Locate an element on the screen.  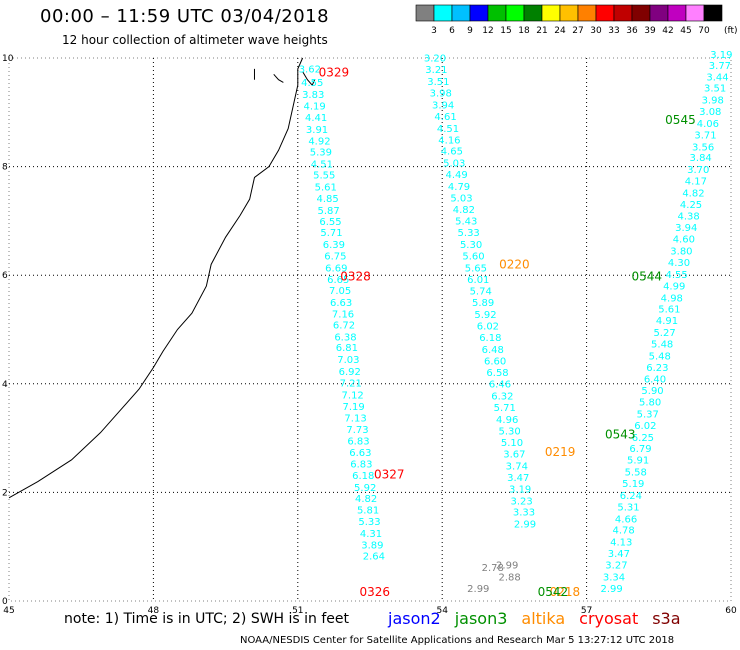
swh-value: 4.30 is located at coordinates (679, 263).